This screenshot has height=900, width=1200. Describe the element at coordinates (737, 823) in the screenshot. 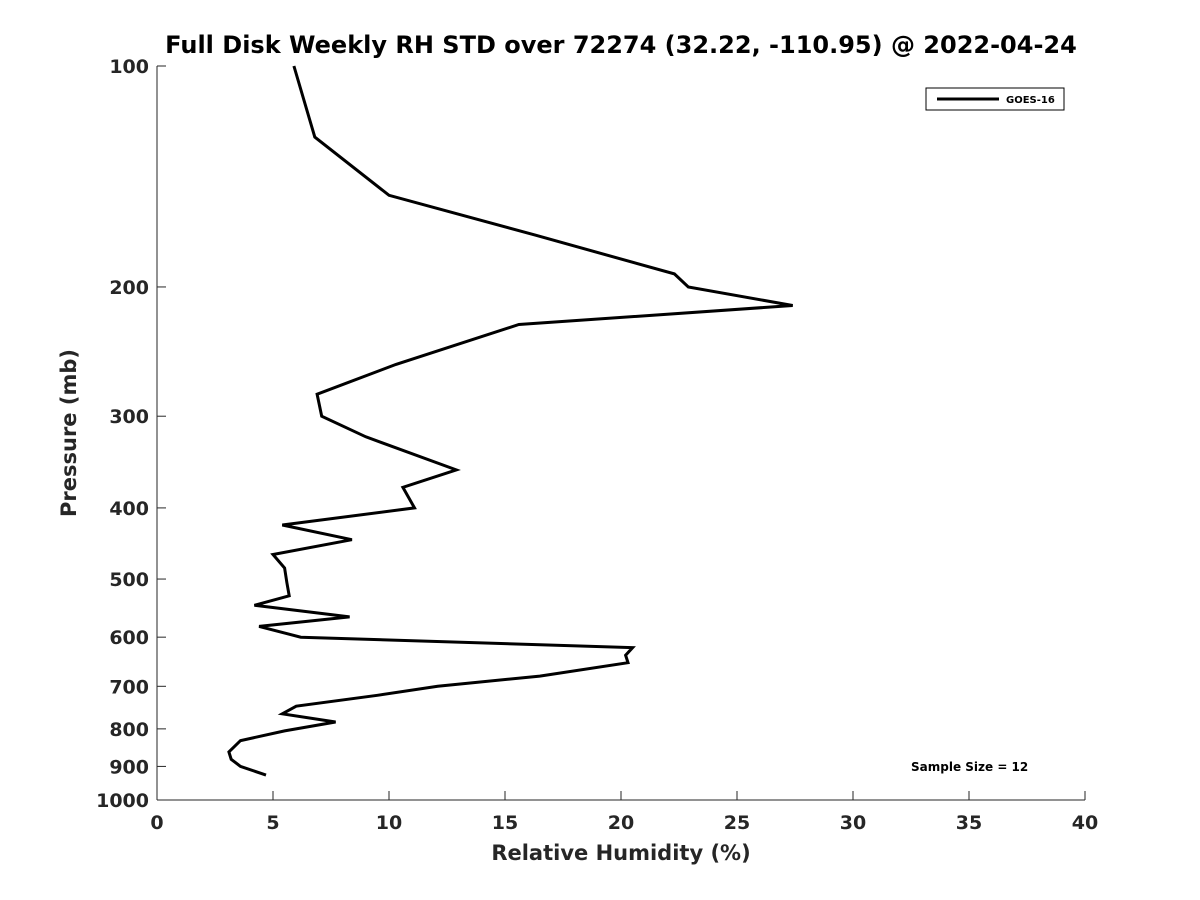

I see `x-tick-label: 25` at that location.